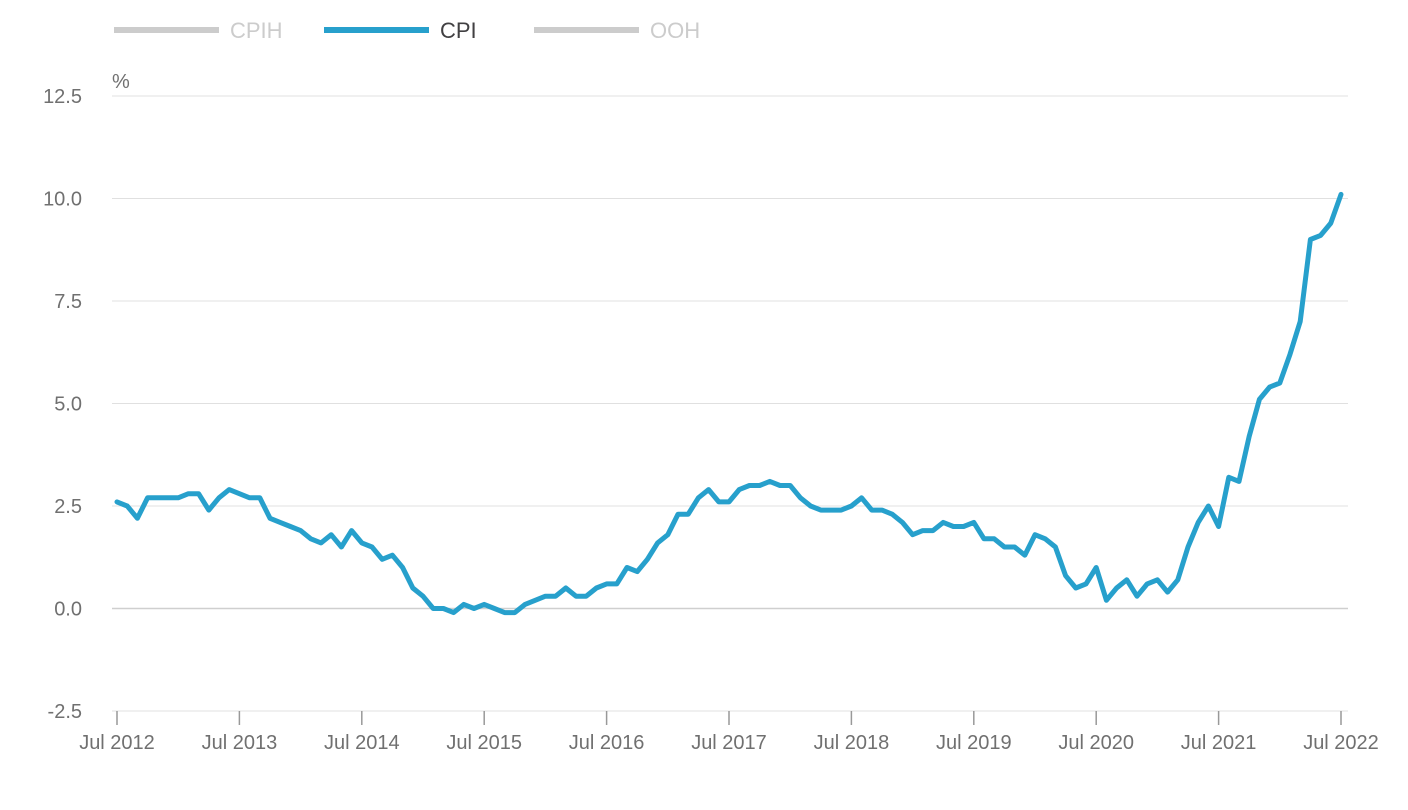 This screenshot has width=1408, height=810. What do you see at coordinates (852, 743) in the screenshot?
I see `x-tick-label: Jul 2018` at bounding box center [852, 743].